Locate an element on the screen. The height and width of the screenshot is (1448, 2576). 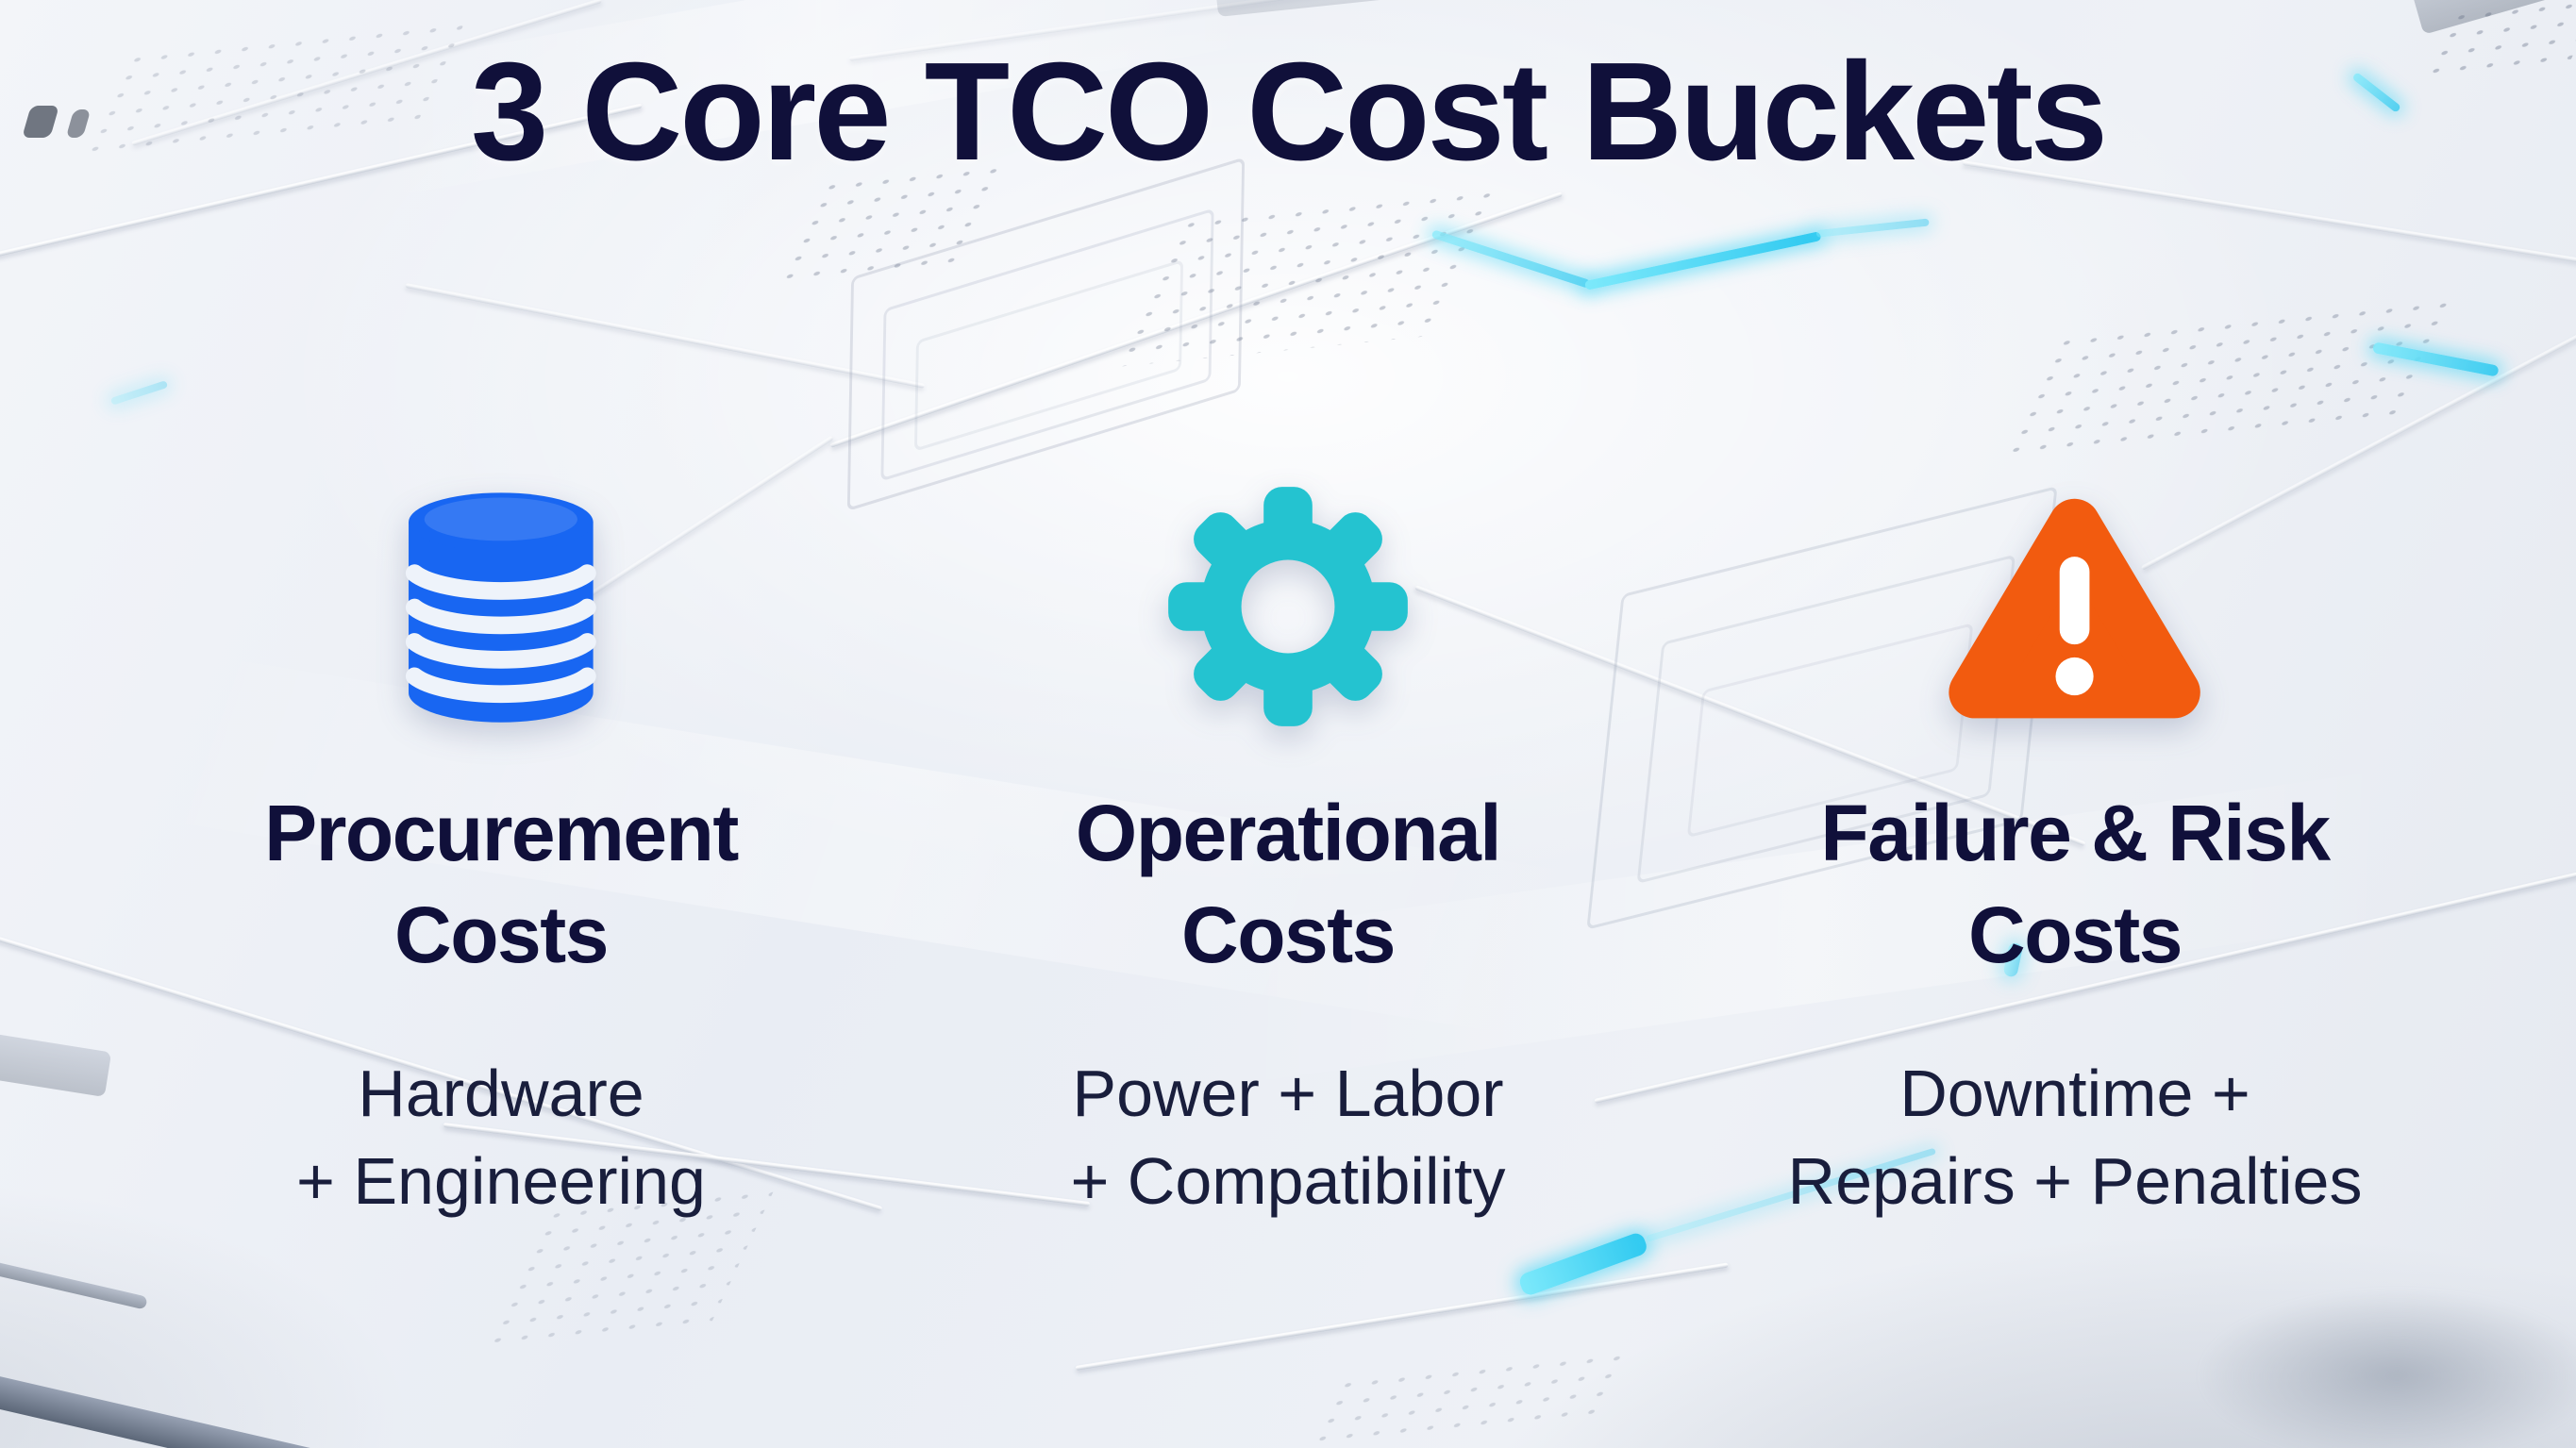
warning-triangle-icon-svg is located at coordinates (2075, 608).